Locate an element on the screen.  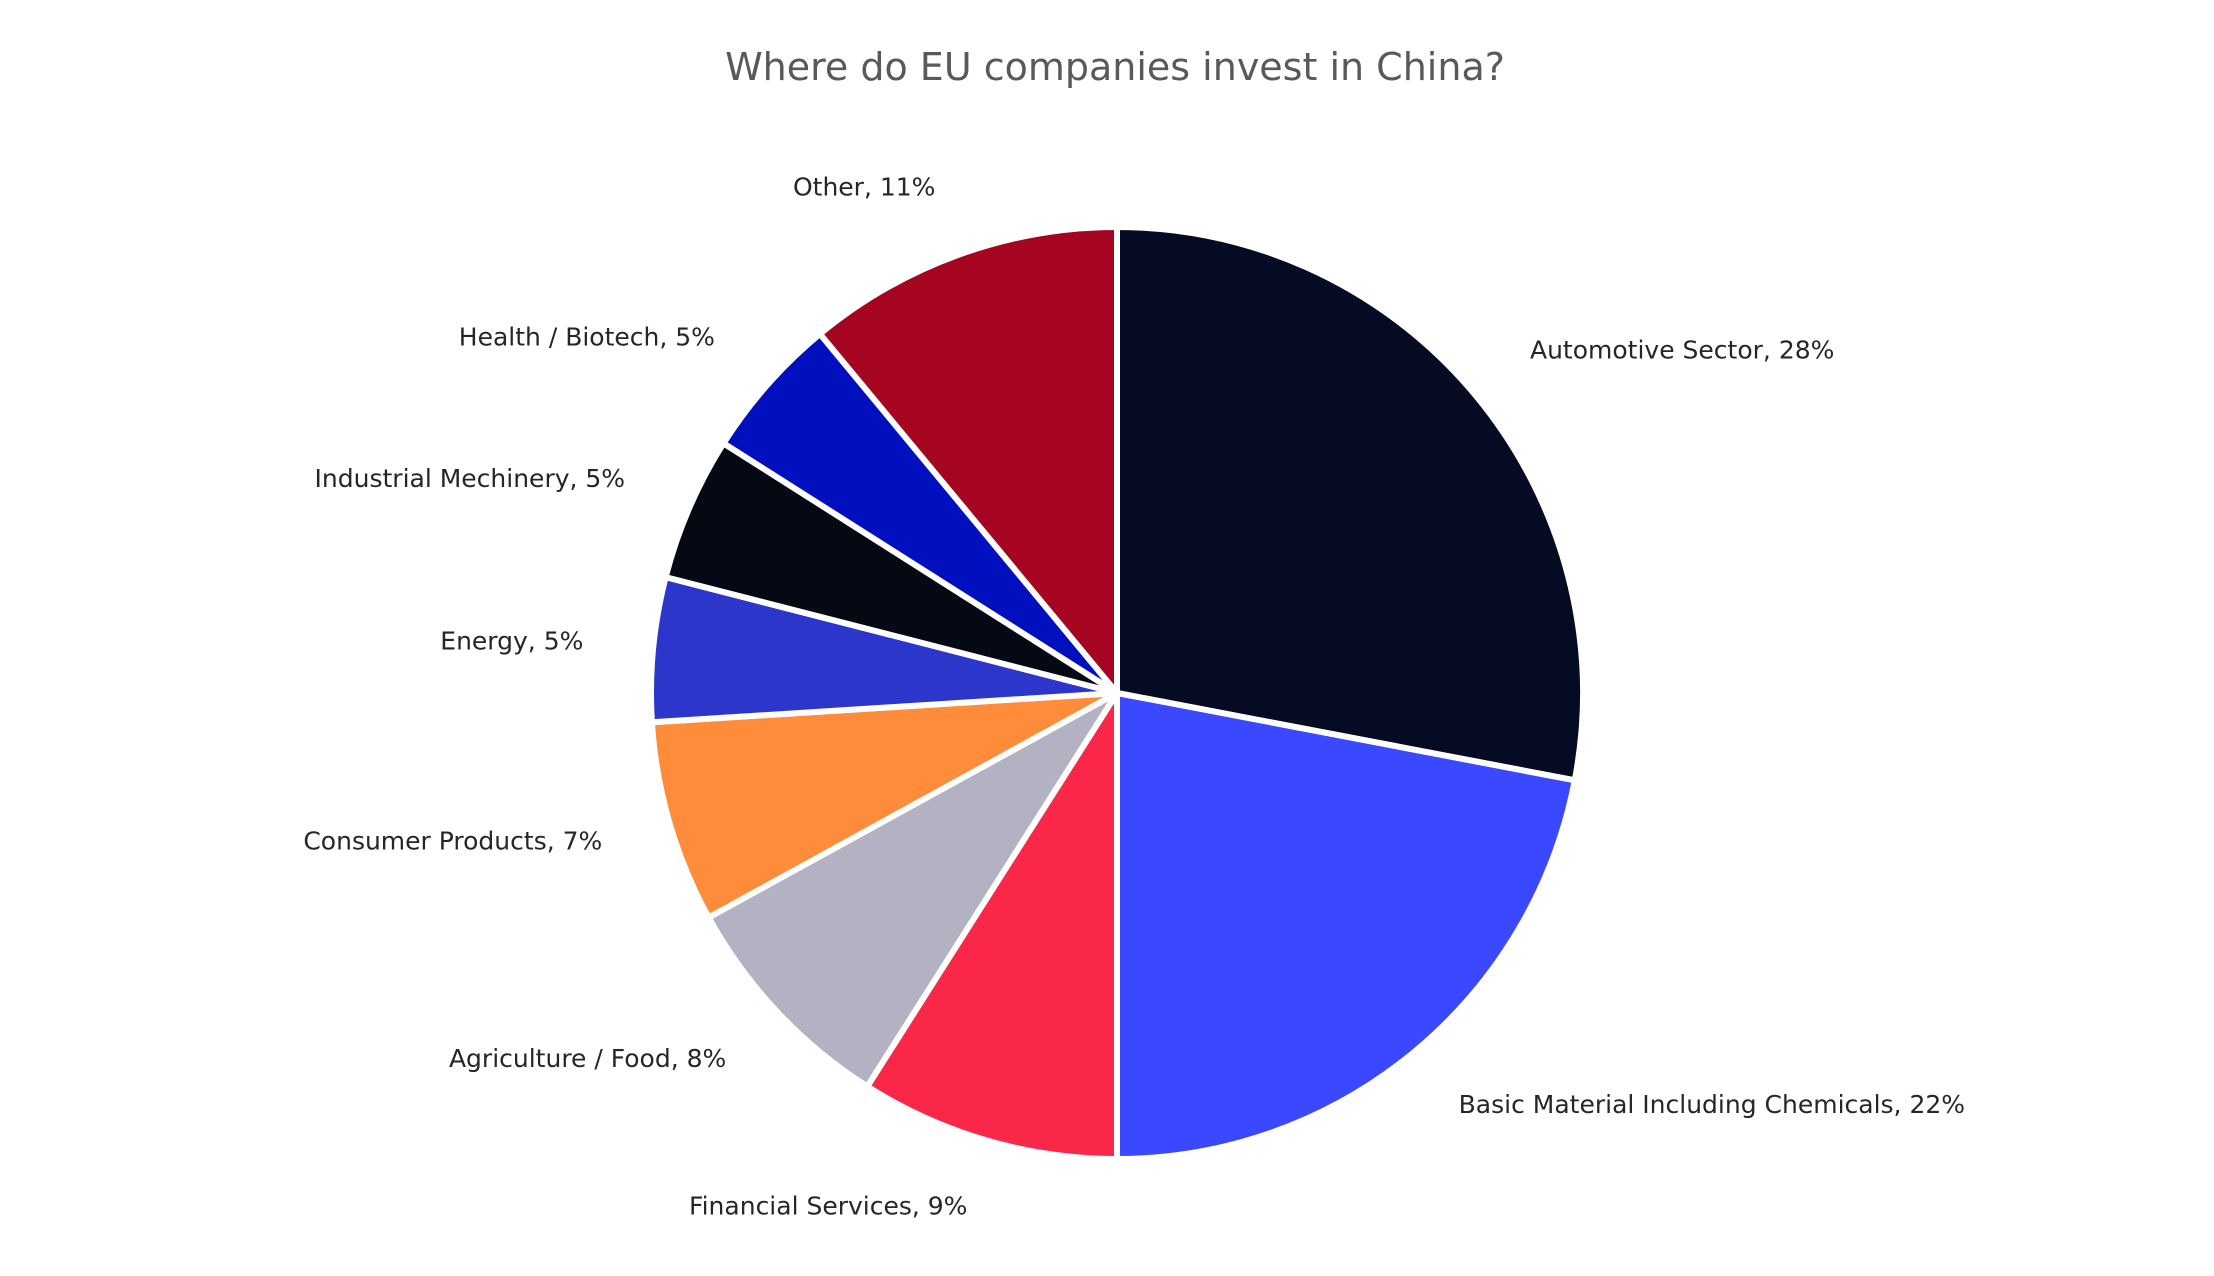
chart-title: Where do EU companies invest in China? is located at coordinates (1115, 67).